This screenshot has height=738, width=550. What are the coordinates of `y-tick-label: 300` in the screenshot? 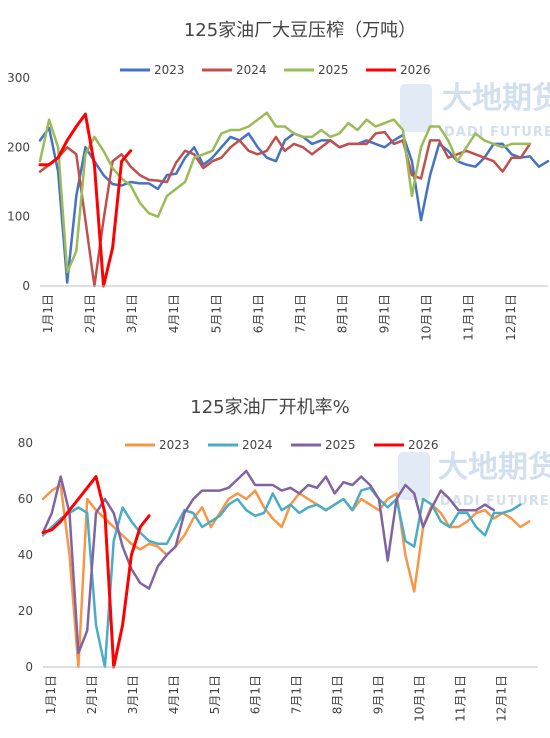 It's located at (18, 78).